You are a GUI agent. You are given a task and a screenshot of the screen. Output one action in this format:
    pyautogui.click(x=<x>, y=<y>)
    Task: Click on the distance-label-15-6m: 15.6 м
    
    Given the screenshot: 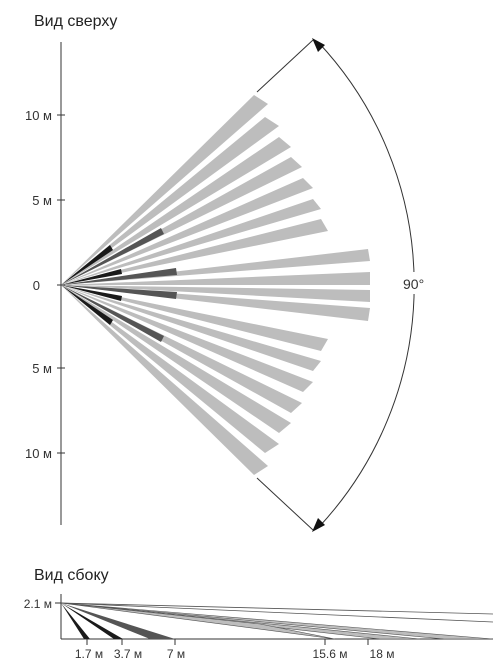 What is the action you would take?
    pyautogui.click(x=330, y=654)
    